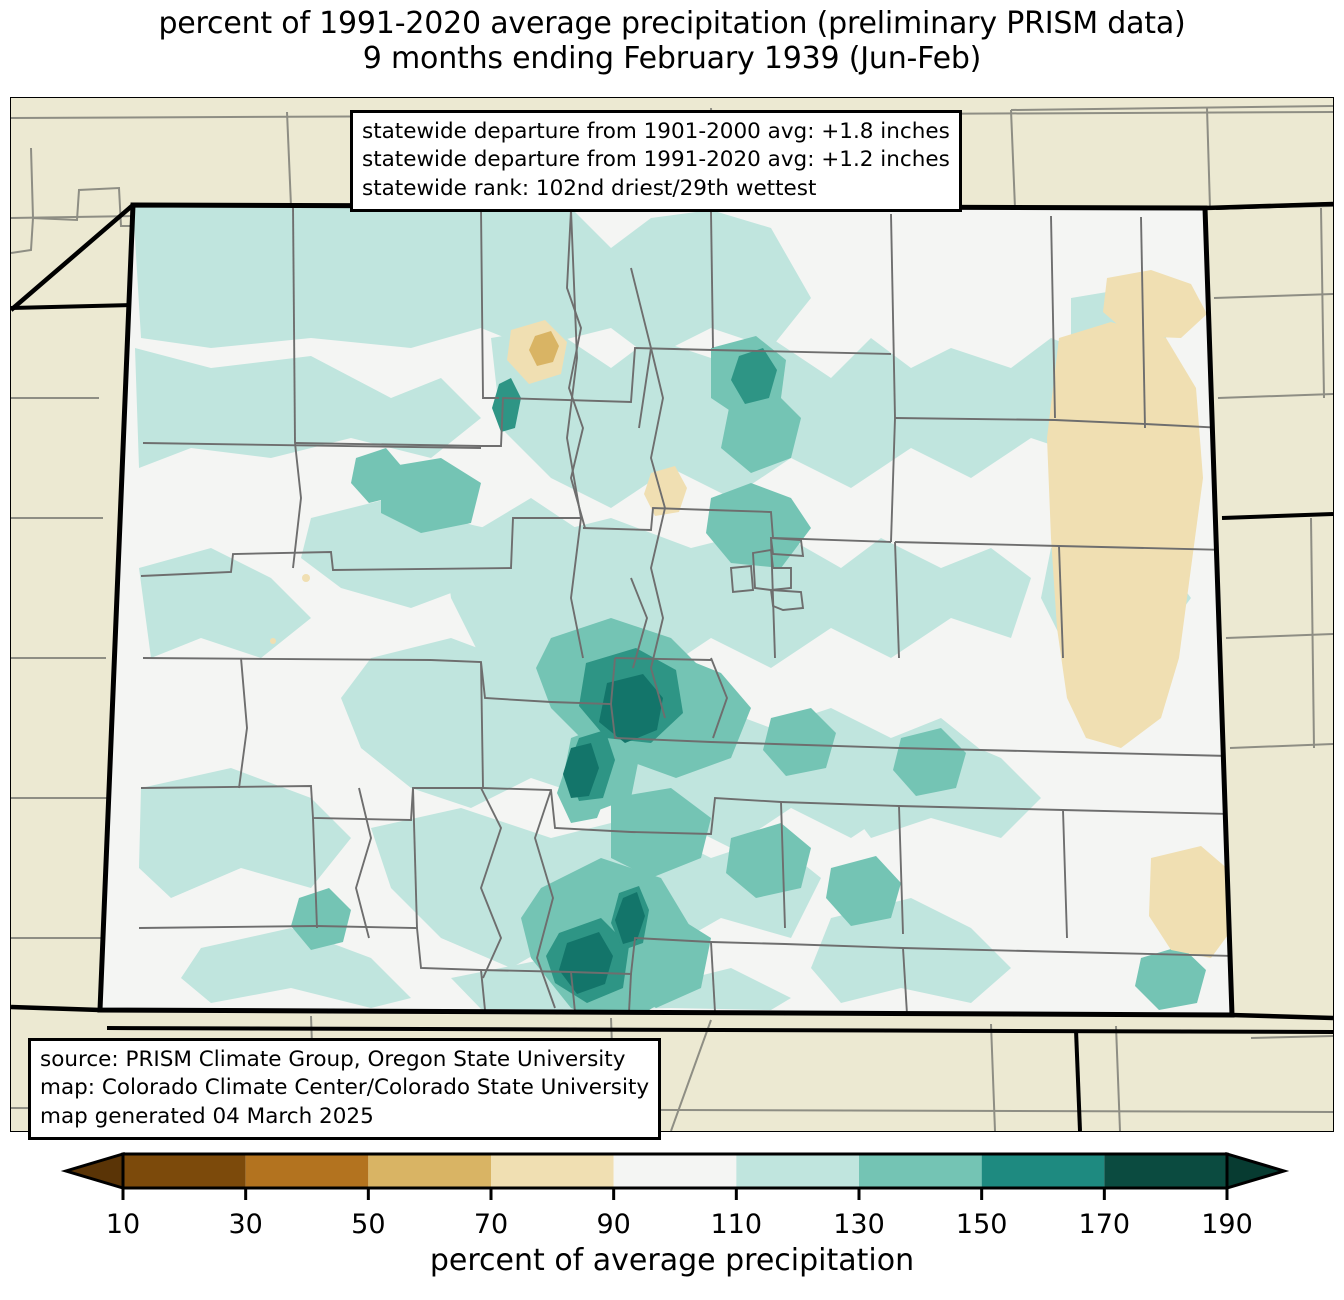 This screenshot has width=1344, height=1300. Describe the element at coordinates (672, 1260) in the screenshot. I see `colorbar-axis-label: percent of average precipitation` at that location.